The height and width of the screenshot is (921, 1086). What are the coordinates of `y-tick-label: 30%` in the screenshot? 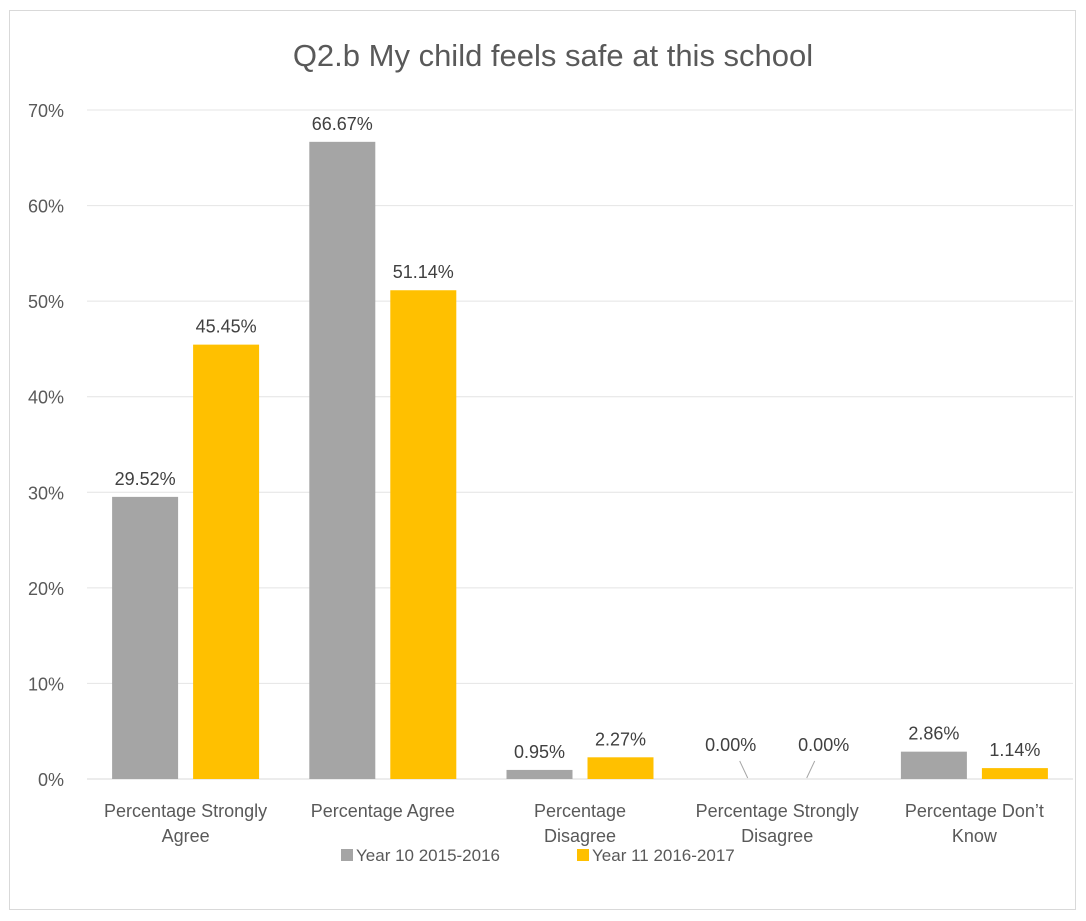 It's located at (46, 493).